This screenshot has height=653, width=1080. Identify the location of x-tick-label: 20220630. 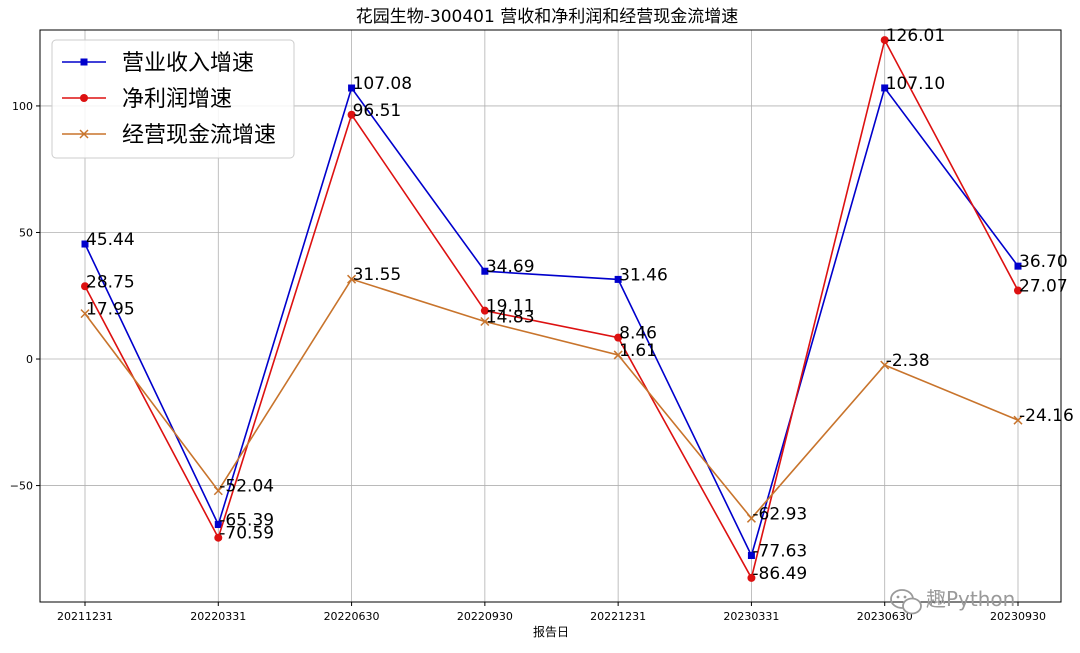
(352, 616).